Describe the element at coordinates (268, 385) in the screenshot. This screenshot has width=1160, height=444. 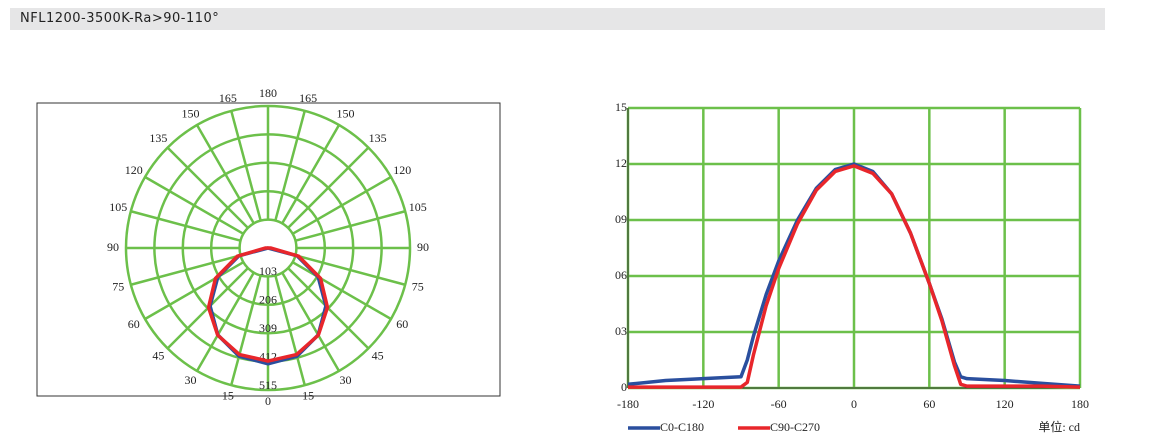
I see `r-tick-label: 515` at that location.